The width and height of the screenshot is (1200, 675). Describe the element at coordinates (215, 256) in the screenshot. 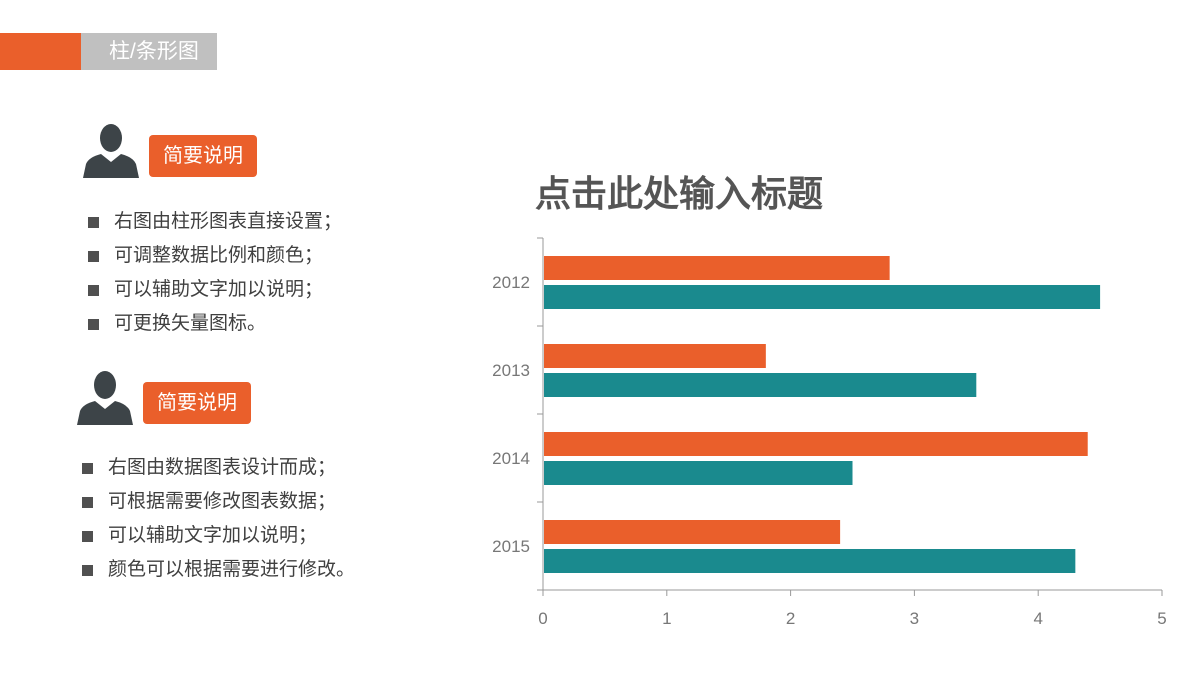

I see `list-item: 可调整数据比例和颜色；` at that location.